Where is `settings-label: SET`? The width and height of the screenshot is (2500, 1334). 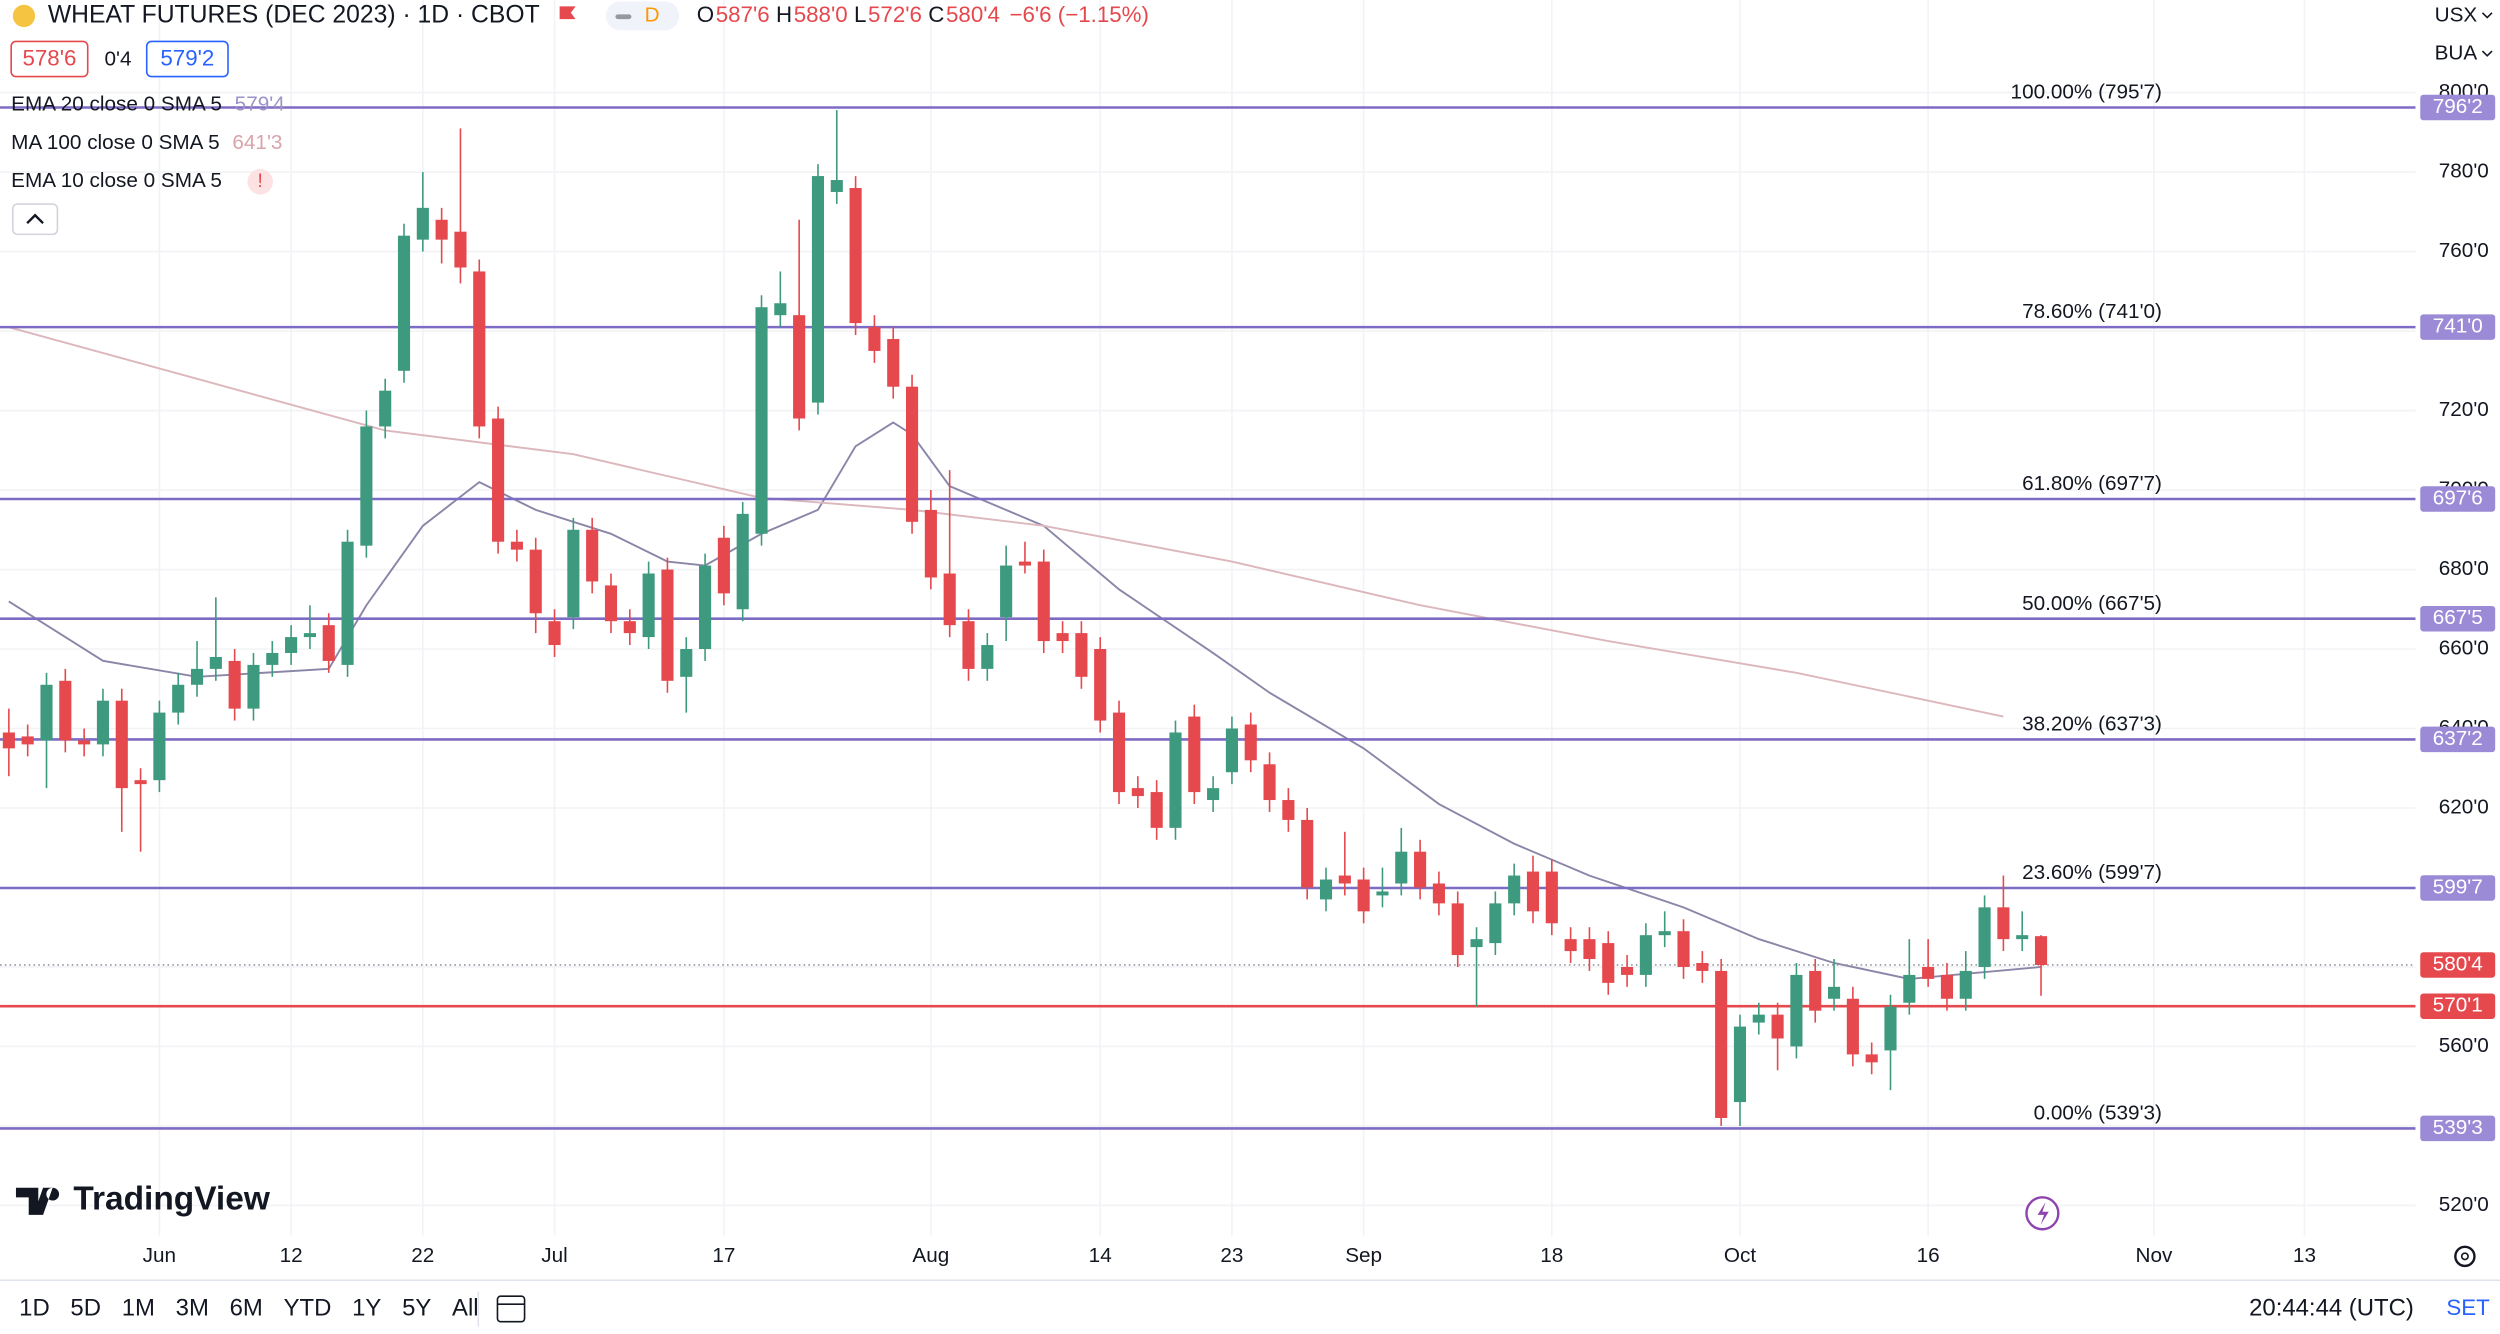 settings-label: SET is located at coordinates (2468, 1307).